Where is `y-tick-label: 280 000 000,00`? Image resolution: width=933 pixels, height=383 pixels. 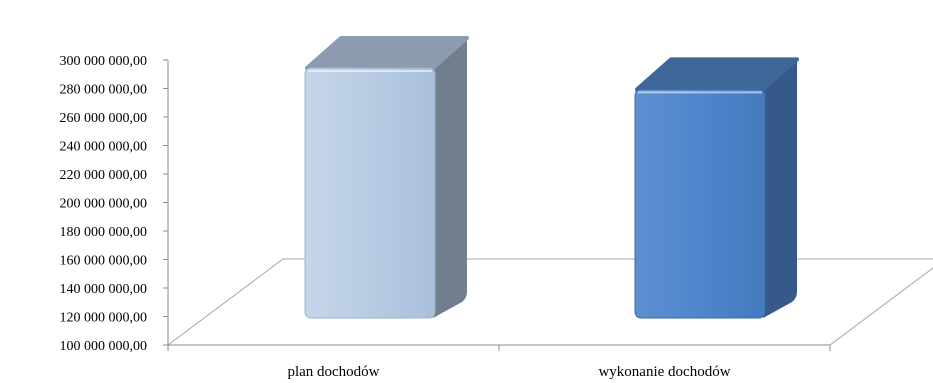 y-tick-label: 280 000 000,00 is located at coordinates (104, 90).